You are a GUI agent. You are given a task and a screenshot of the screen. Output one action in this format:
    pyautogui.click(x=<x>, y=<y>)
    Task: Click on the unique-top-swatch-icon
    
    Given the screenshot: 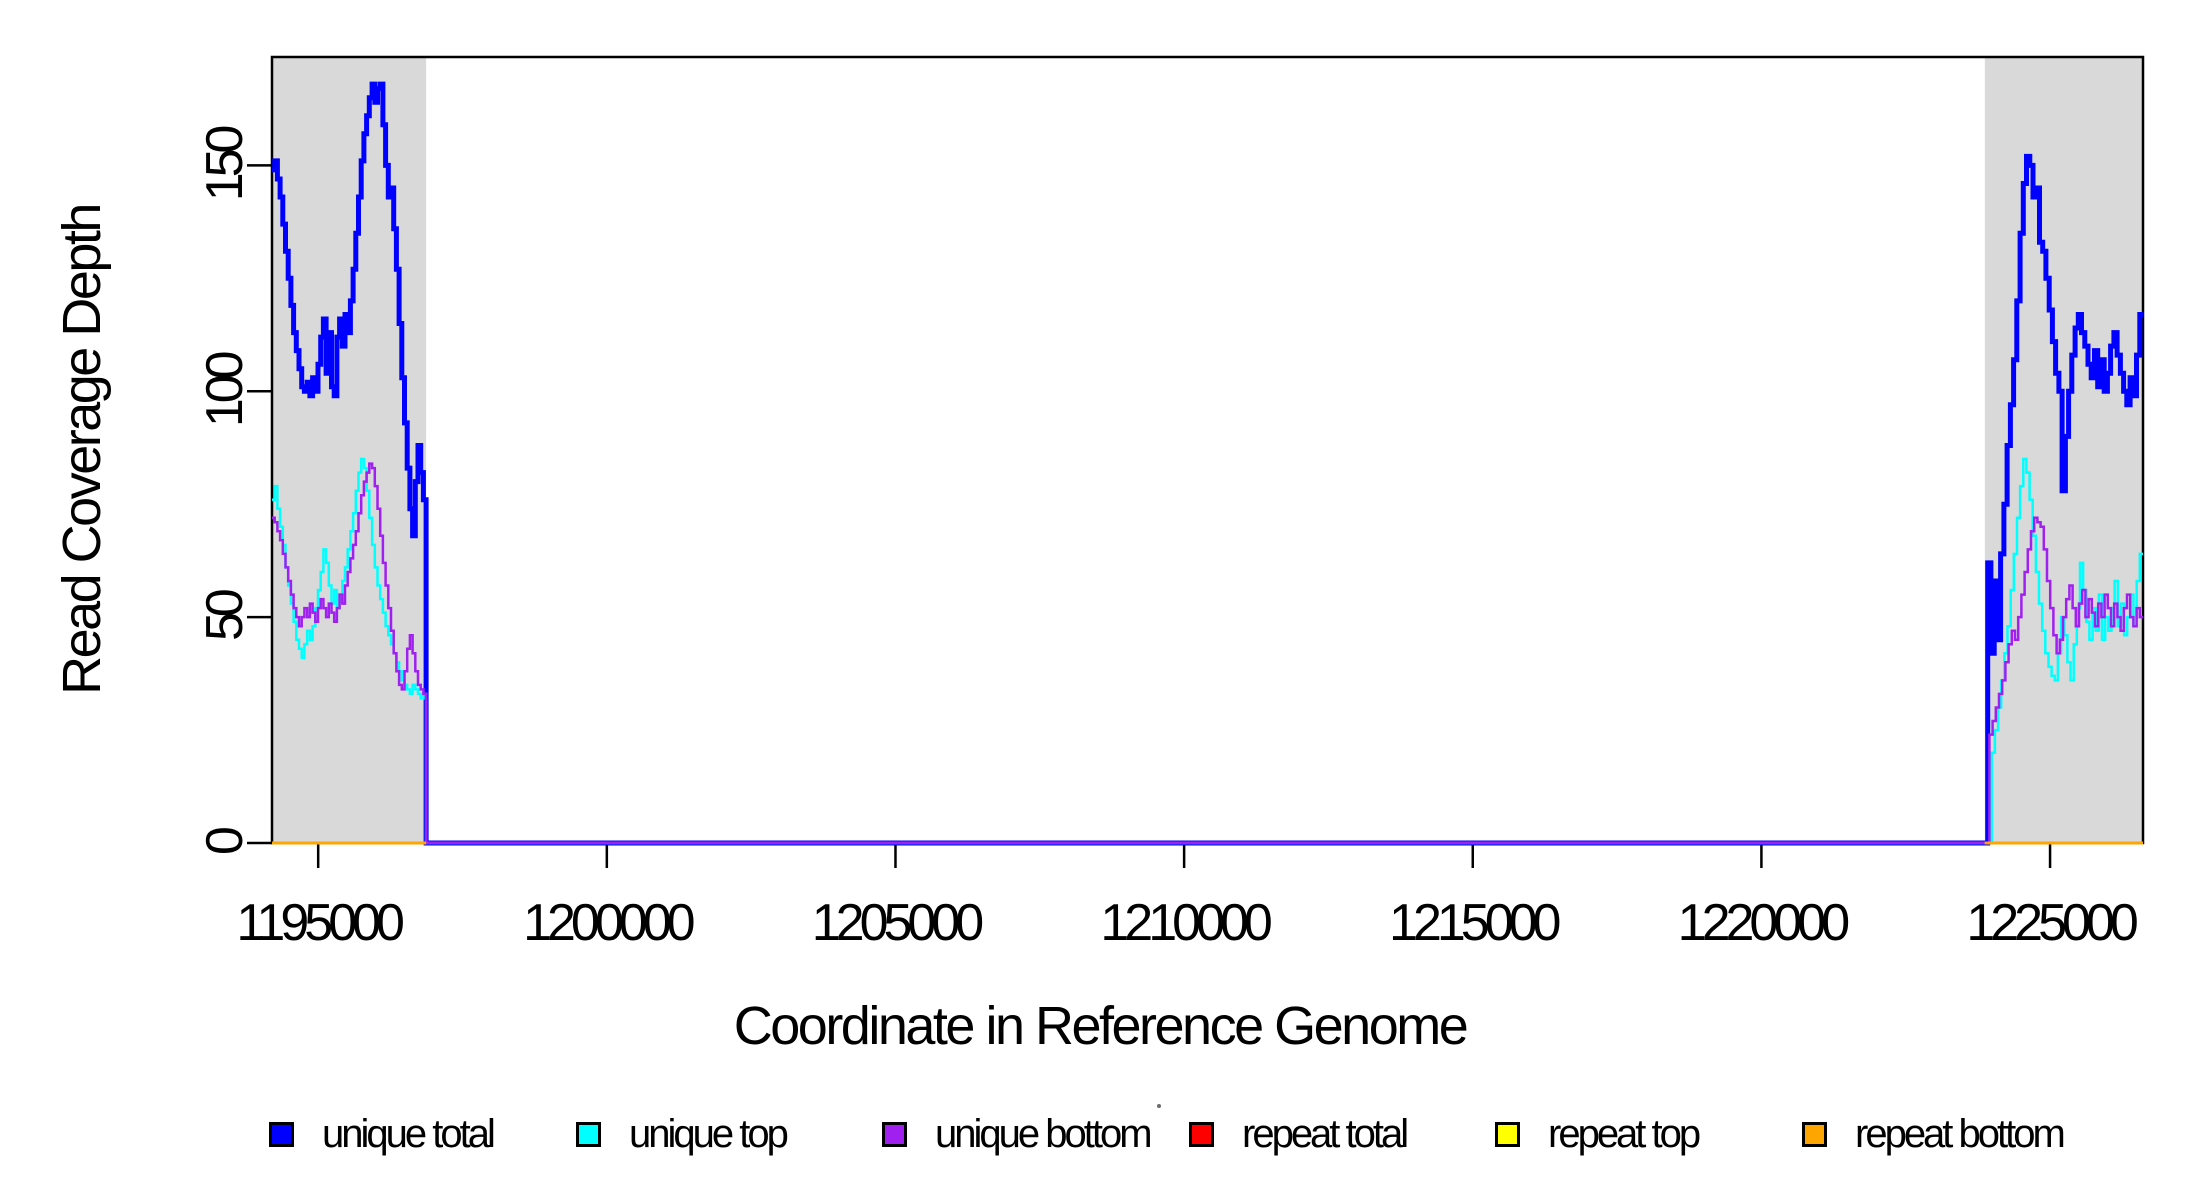 What is the action you would take?
    pyautogui.click(x=588, y=1134)
    